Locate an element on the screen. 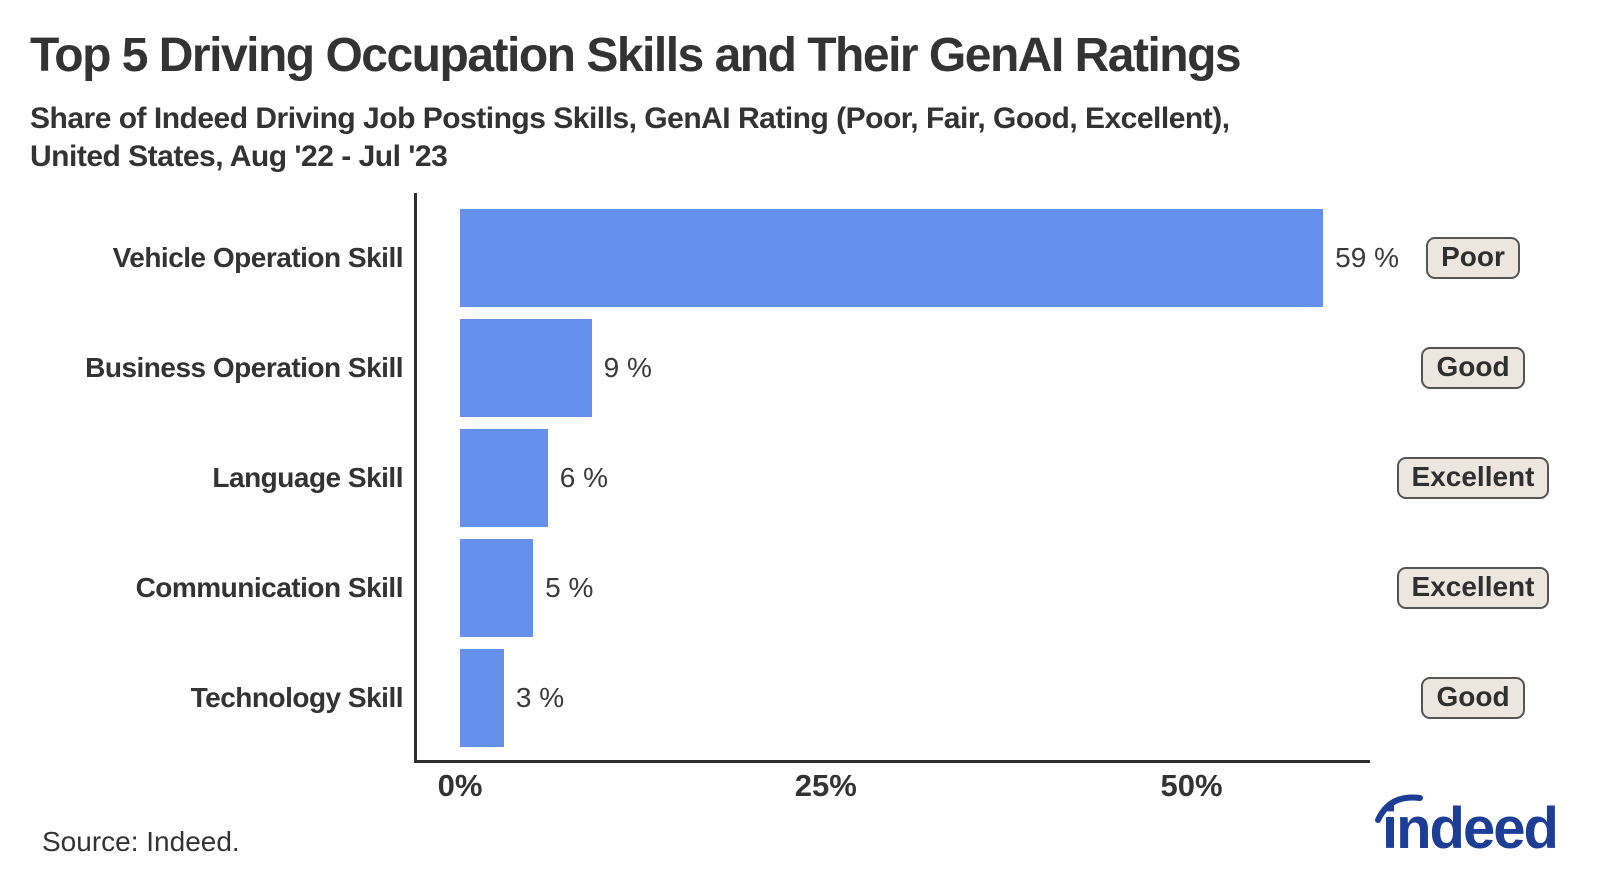 This screenshot has width=1600, height=873. bar-row: 59 % is located at coordinates (929, 258).